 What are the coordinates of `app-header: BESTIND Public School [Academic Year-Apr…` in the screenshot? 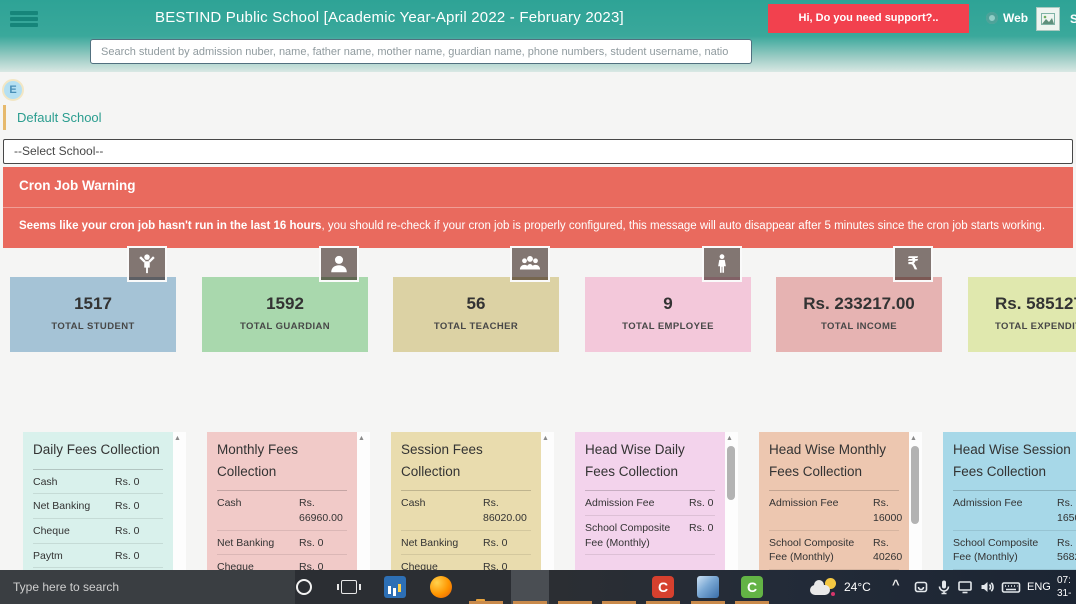 It's located at (538, 36).